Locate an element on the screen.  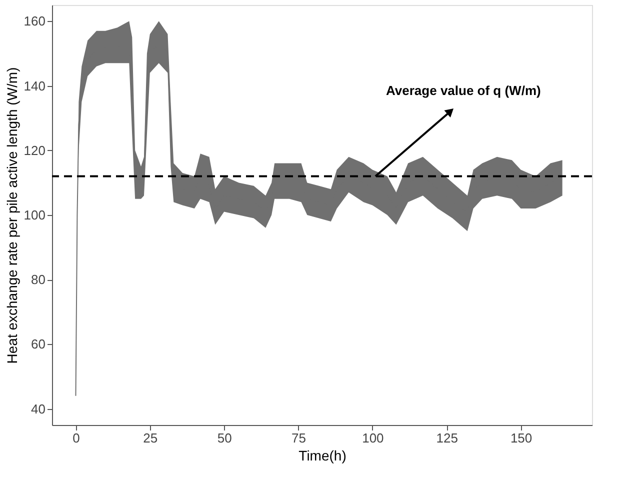
y-tick-label: 100 is located at coordinates (35, 215).